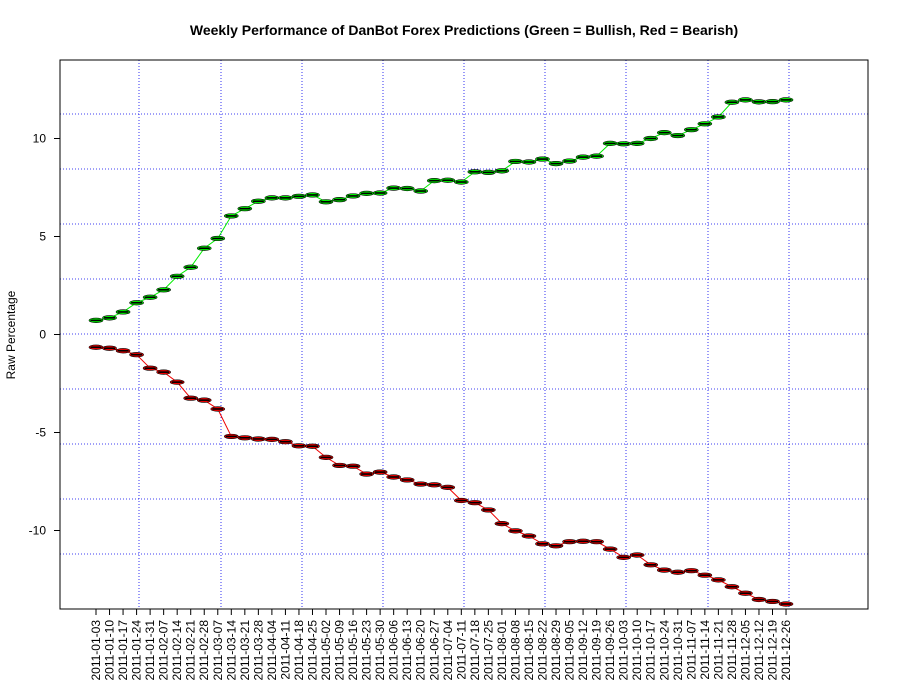  Describe the element at coordinates (556, 650) in the screenshot. I see `x-tick-label: 2011-08-29` at that location.